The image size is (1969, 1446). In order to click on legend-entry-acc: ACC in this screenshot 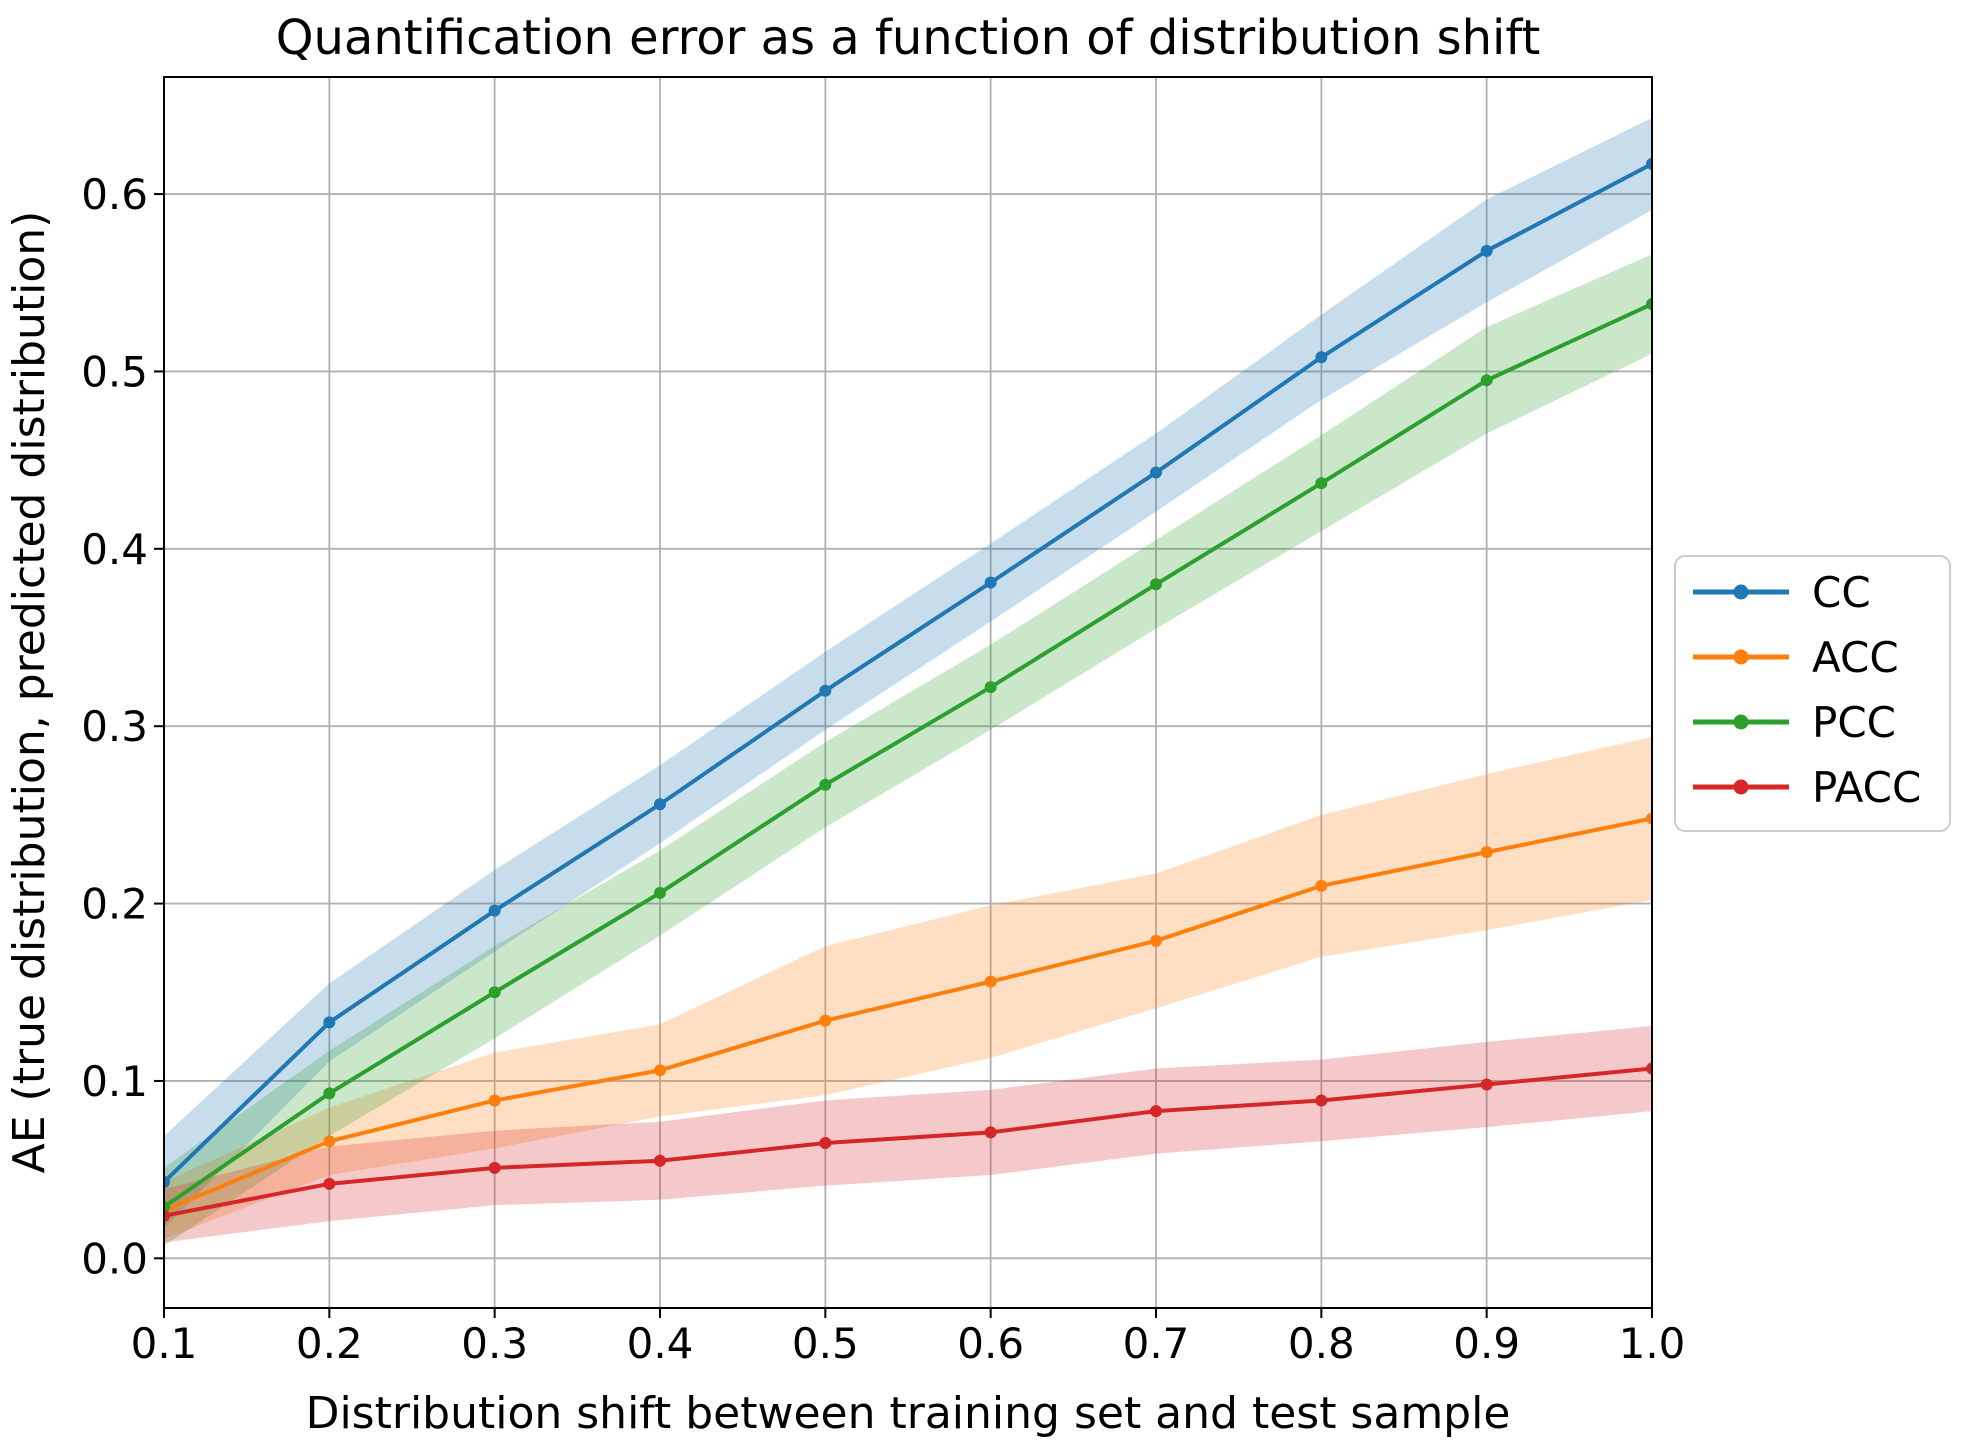, I will do `click(1796, 657)`.